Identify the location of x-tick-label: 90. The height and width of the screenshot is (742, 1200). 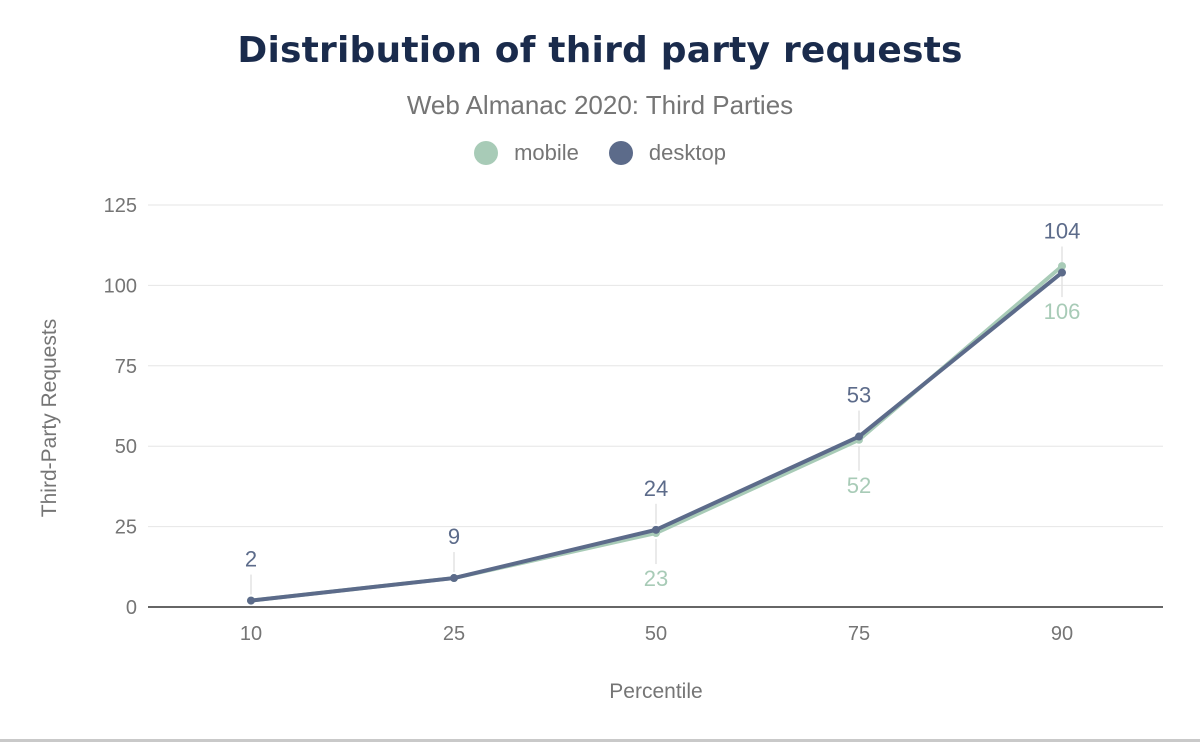
(1062, 634).